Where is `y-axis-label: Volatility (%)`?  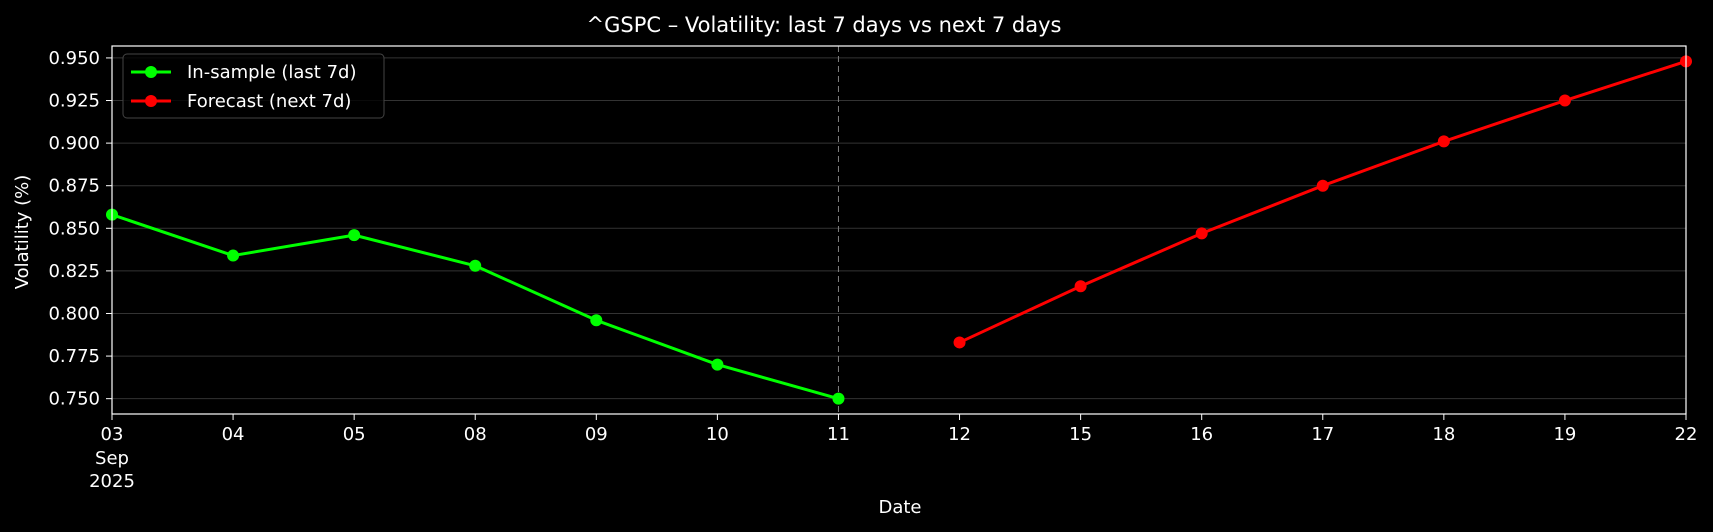 y-axis-label: Volatility (%) is located at coordinates (22, 232).